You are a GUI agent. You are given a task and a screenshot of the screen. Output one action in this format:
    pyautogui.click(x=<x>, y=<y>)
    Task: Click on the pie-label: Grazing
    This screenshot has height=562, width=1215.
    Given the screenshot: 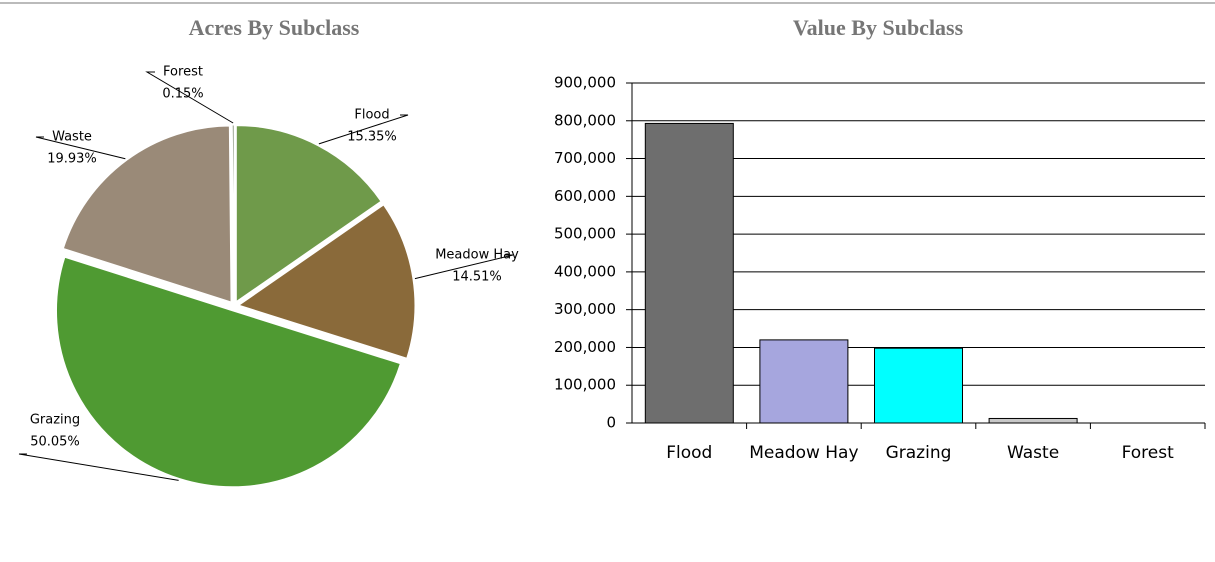 What is the action you would take?
    pyautogui.click(x=55, y=420)
    